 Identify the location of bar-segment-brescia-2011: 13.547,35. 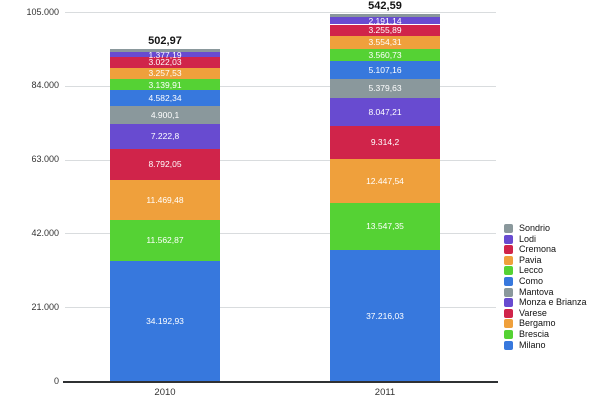
(385, 226).